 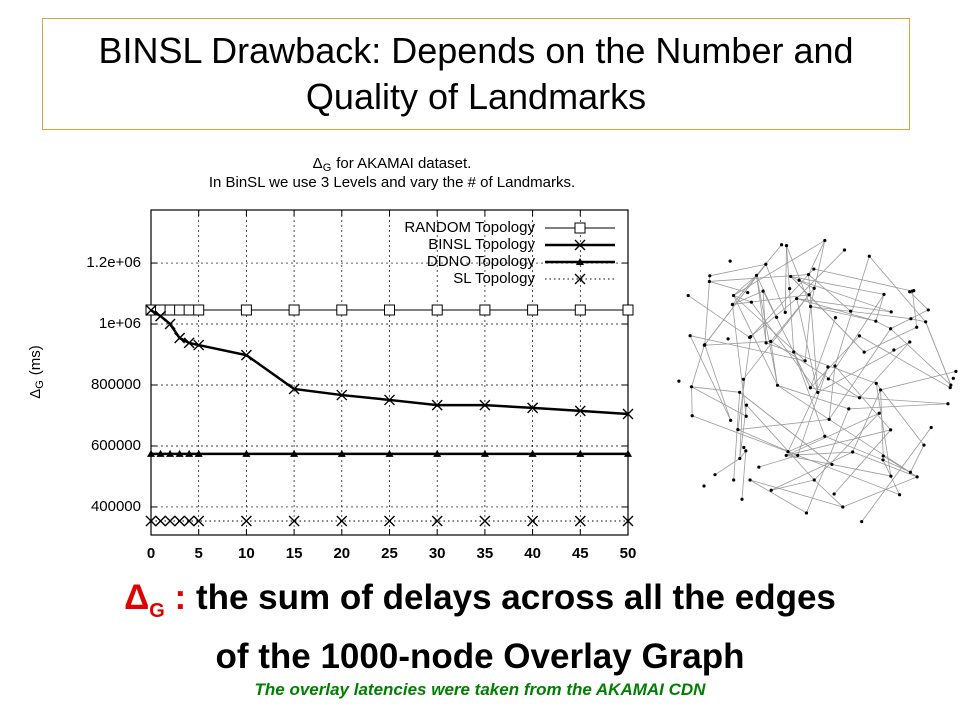 I want to click on legend-label: DDNO Topology, so click(x=481, y=261).